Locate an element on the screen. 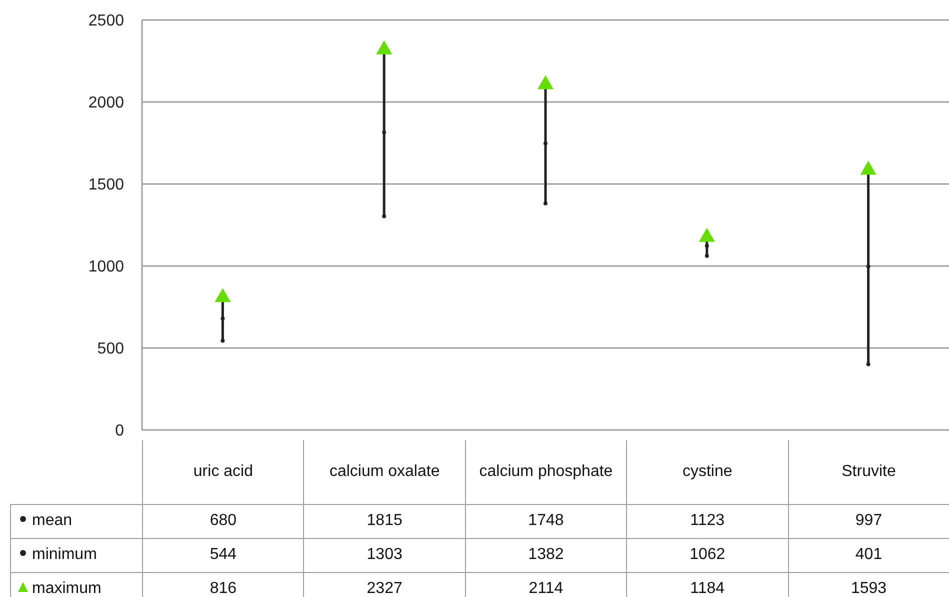  data-label: 2327 is located at coordinates (385, 584).